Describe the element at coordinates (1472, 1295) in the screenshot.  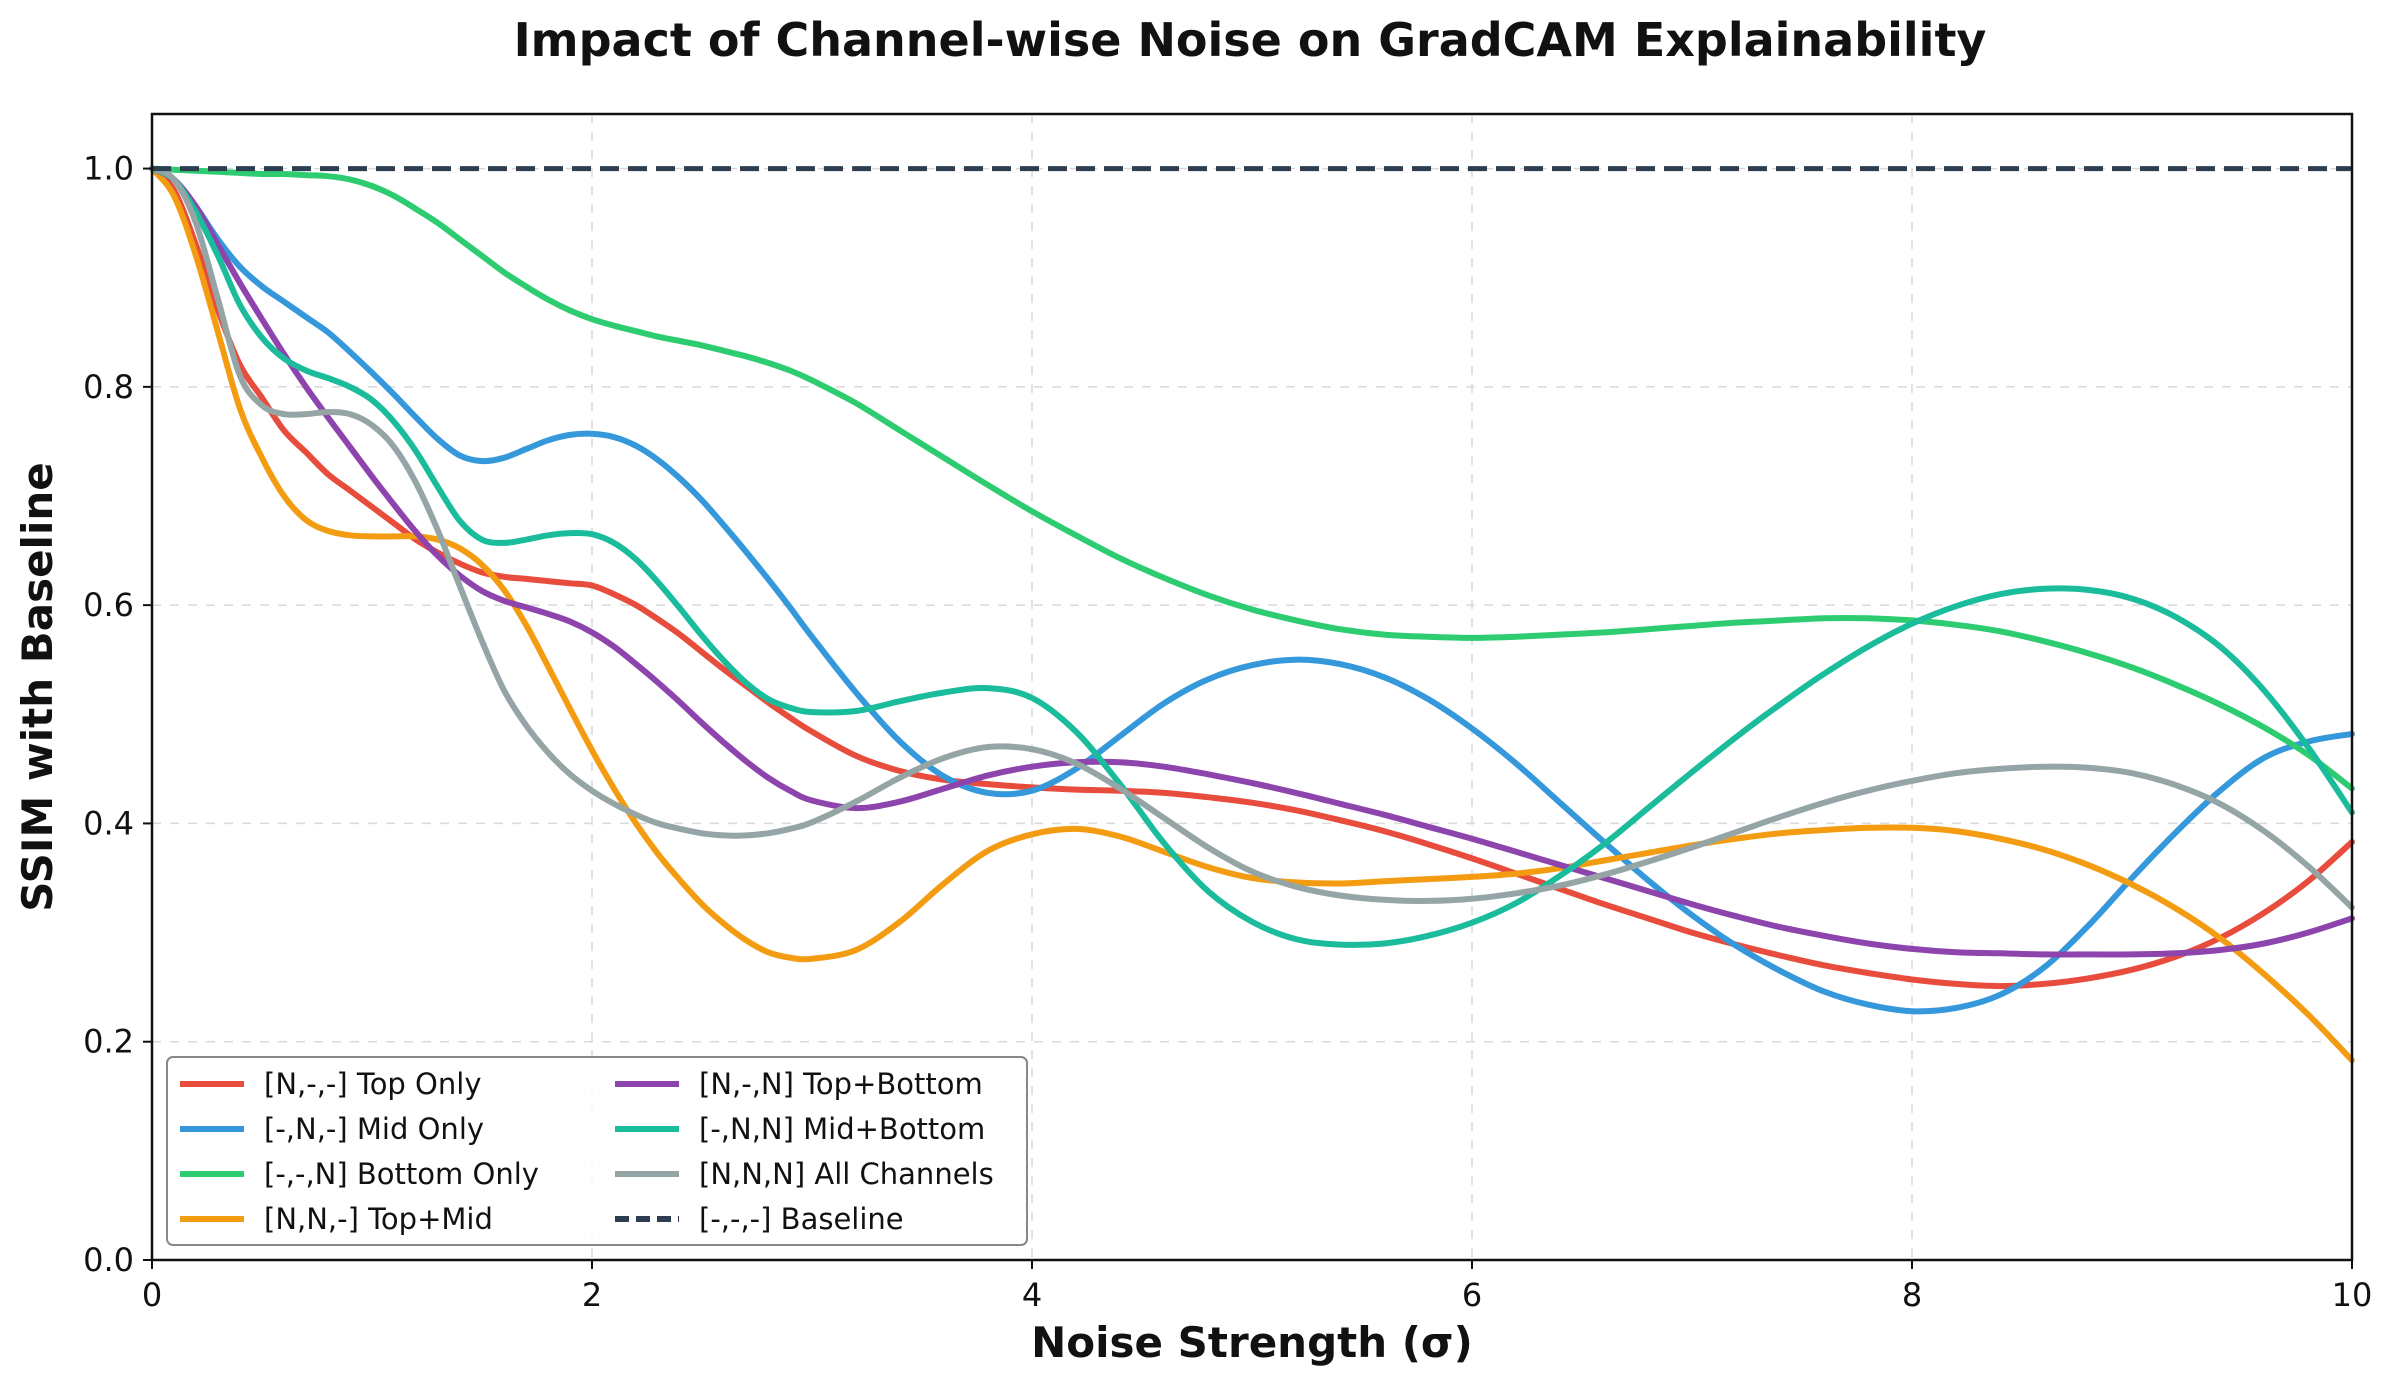
I see `x-tick-label: 6` at that location.